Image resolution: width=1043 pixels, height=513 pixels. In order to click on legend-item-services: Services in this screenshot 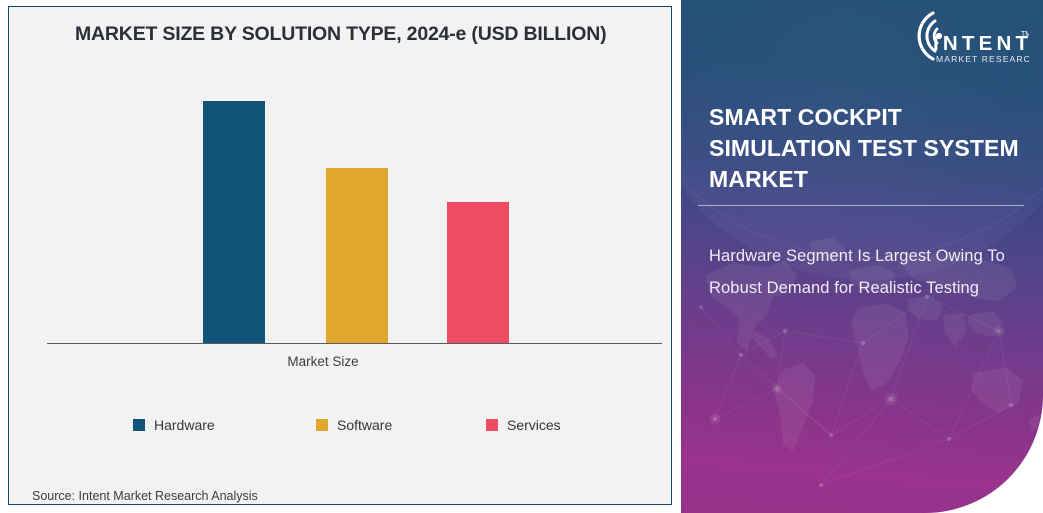, I will do `click(523, 425)`.